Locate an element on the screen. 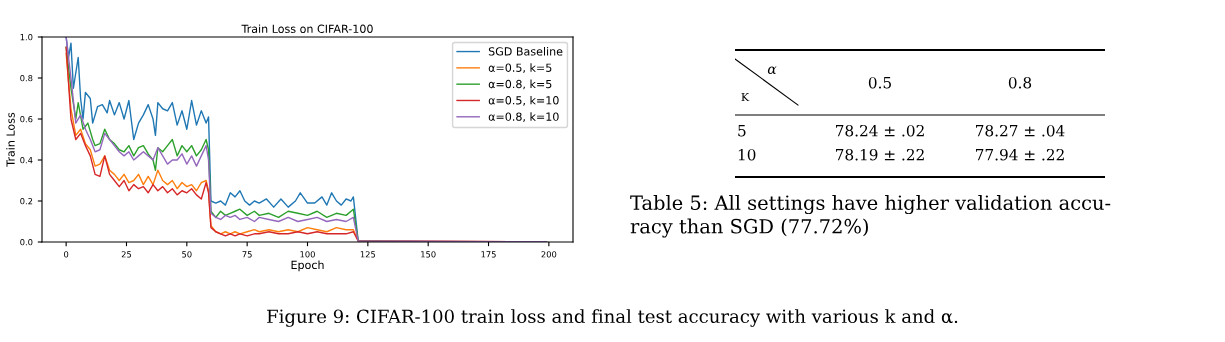 This screenshot has height=342, width=1225. y-tick-label: 0.0 is located at coordinates (26, 242).